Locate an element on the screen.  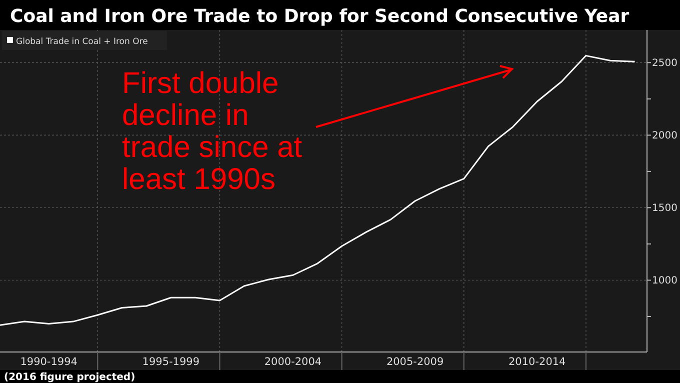
x-tick-label: 2000-2004 is located at coordinates (293, 362).